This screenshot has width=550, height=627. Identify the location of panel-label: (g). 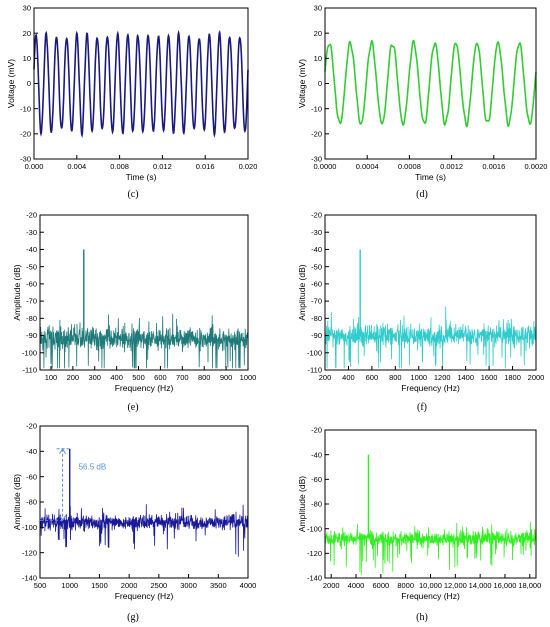
(133, 617).